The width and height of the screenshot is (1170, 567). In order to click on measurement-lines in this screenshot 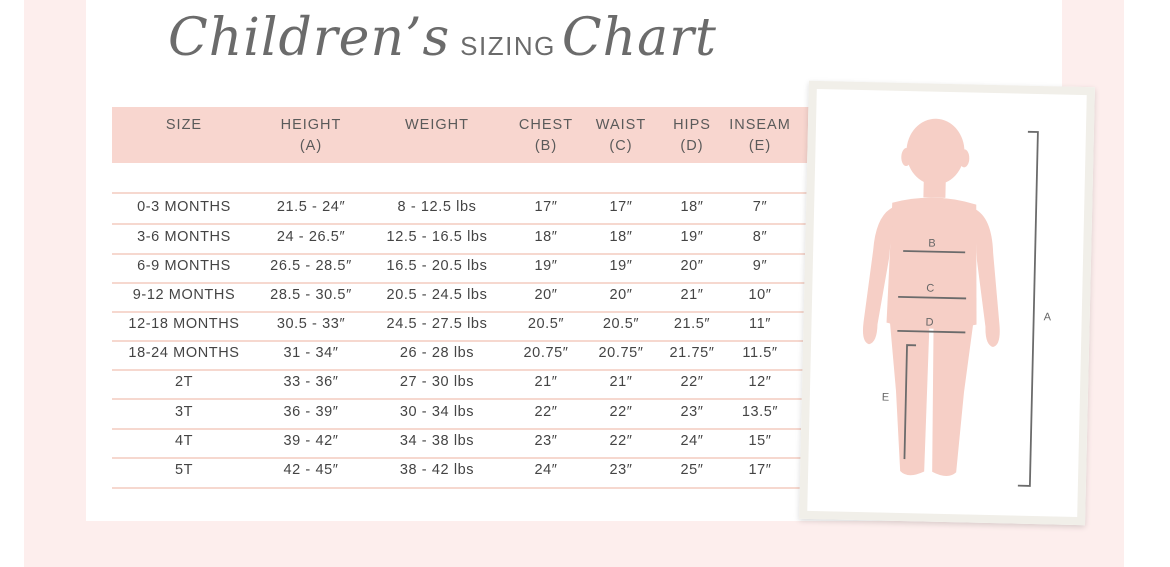, I will do `click(968, 308)`.